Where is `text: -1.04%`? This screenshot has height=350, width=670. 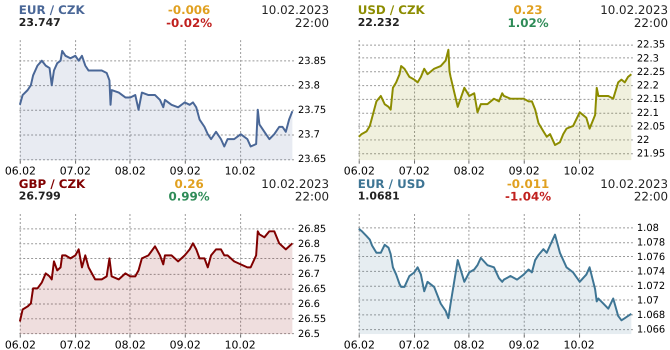
text: -1.04% is located at coordinates (528, 197).